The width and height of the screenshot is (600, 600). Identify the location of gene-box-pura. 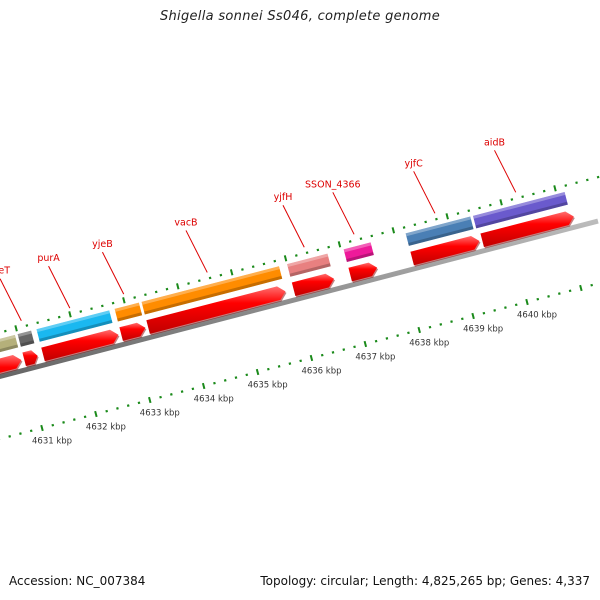
(74, 326).